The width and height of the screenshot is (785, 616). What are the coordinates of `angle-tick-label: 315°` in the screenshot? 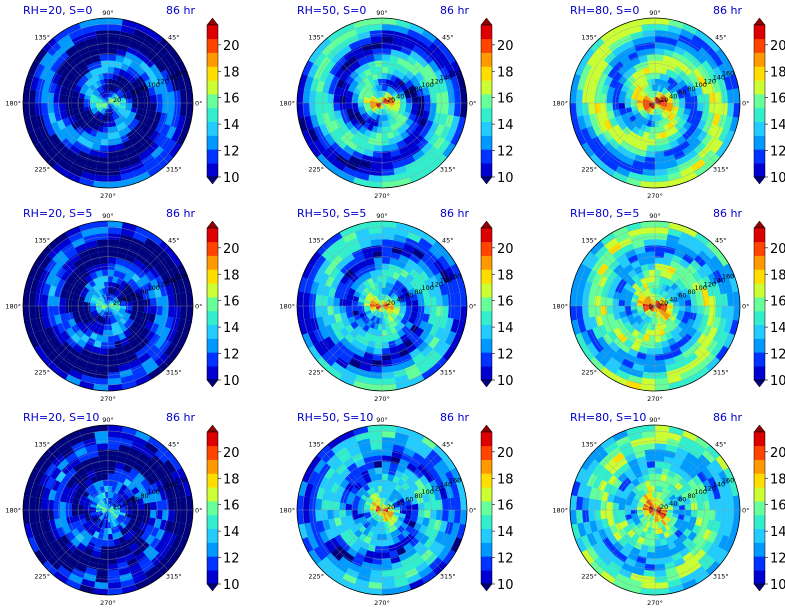 It's located at (448, 169).